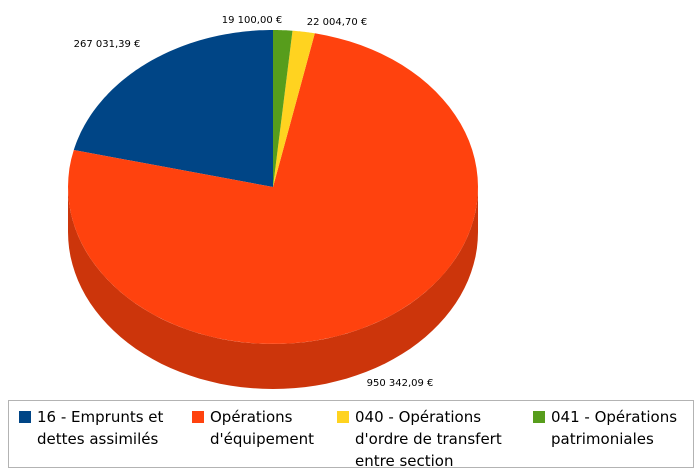 This screenshot has width=696, height=470. What do you see at coordinates (400, 383) in the screenshot?
I see `value-label: 950 342,09 €` at bounding box center [400, 383].